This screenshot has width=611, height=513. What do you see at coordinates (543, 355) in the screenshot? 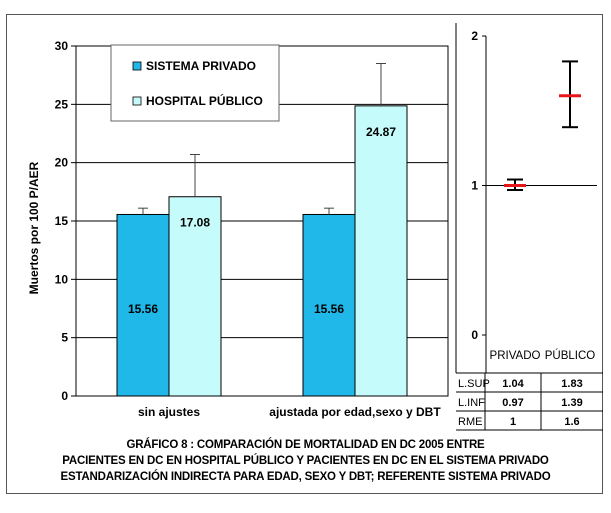
I see `rme-x-labels: PRIVADO PÚBLICO` at bounding box center [543, 355].